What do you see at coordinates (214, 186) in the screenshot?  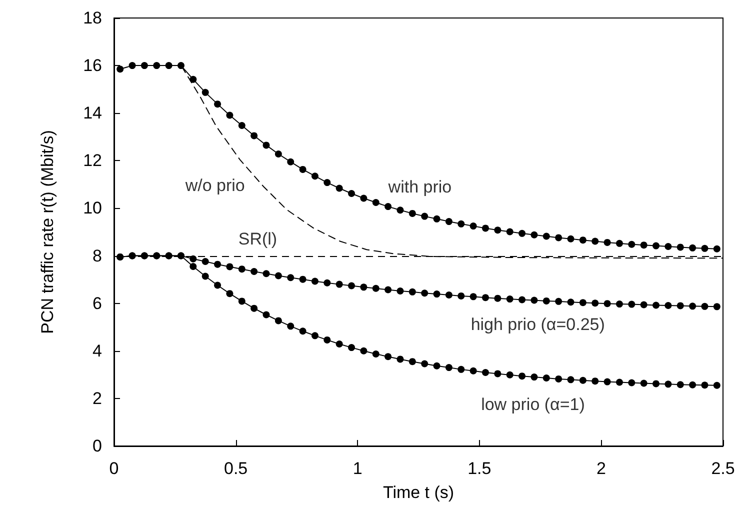 I see `series-label: w/o prio` at bounding box center [214, 186].